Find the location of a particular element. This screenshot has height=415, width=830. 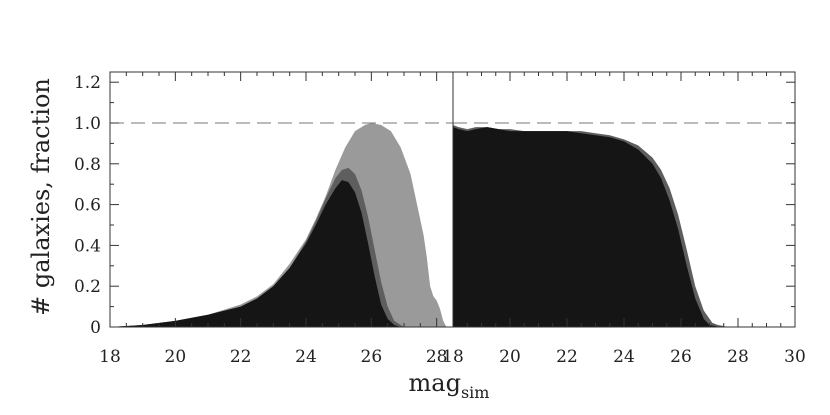

x-axis-label-subscript: sim is located at coordinates (475, 392).